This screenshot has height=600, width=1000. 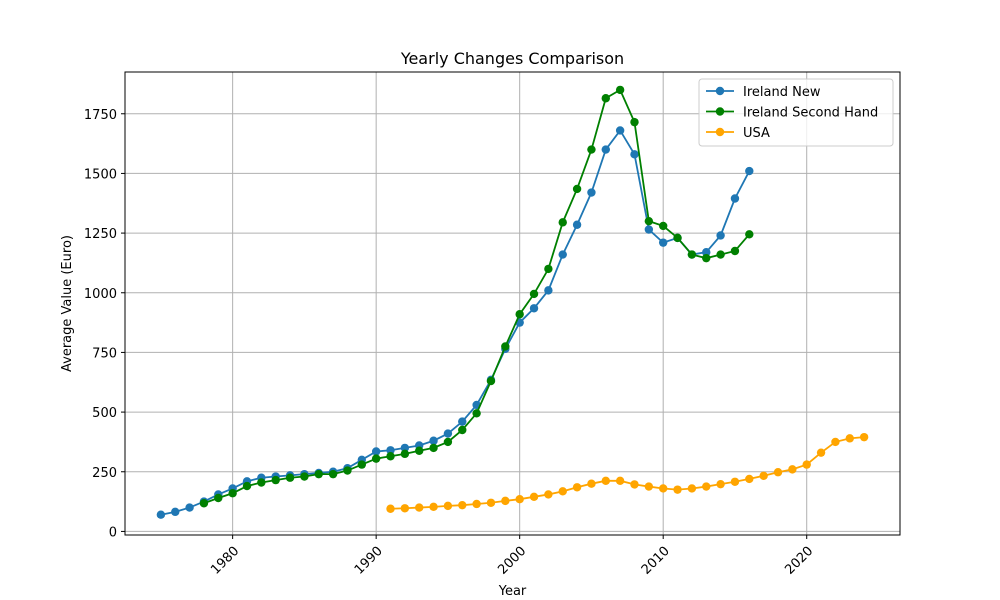 What do you see at coordinates (67, 303) in the screenshot?
I see `y-axis-label: Average Value (Euro)` at bounding box center [67, 303].